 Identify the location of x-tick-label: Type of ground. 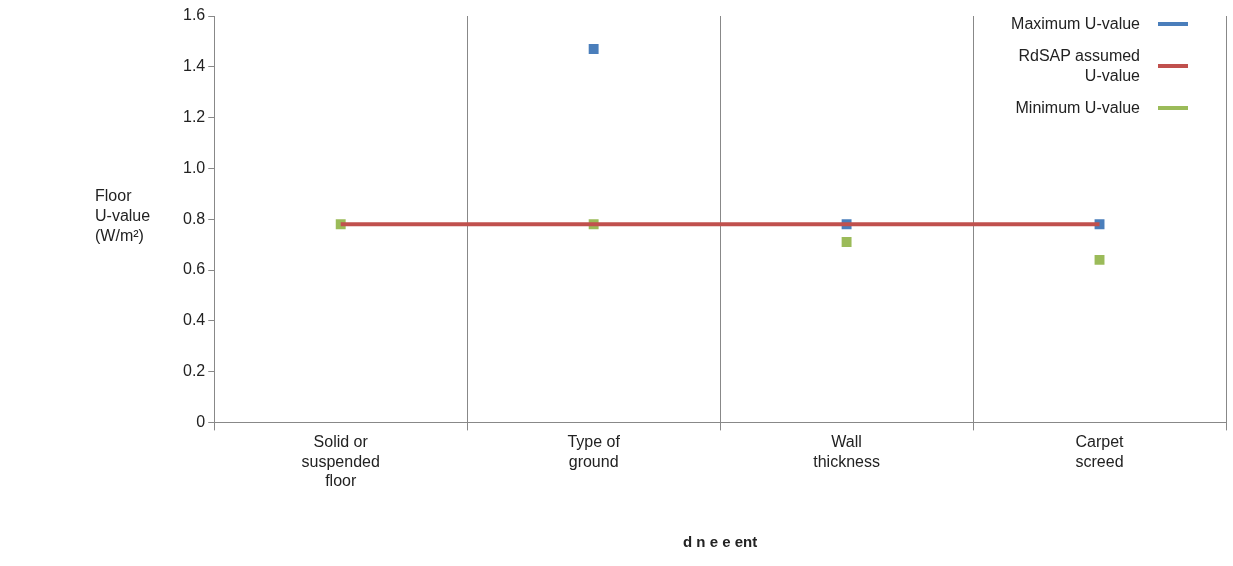
(594, 451).